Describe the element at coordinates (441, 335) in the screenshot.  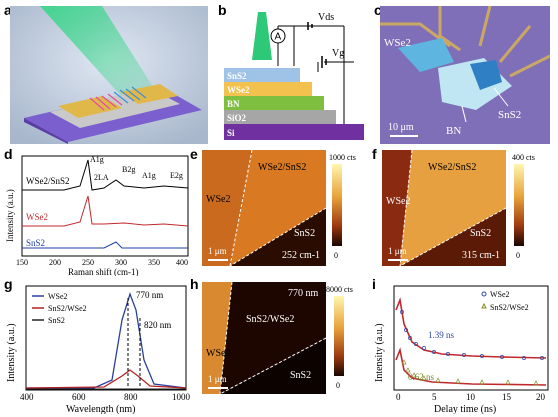
I see `i-annotation-wse2-lifetime: 1.39 ns` at that location.